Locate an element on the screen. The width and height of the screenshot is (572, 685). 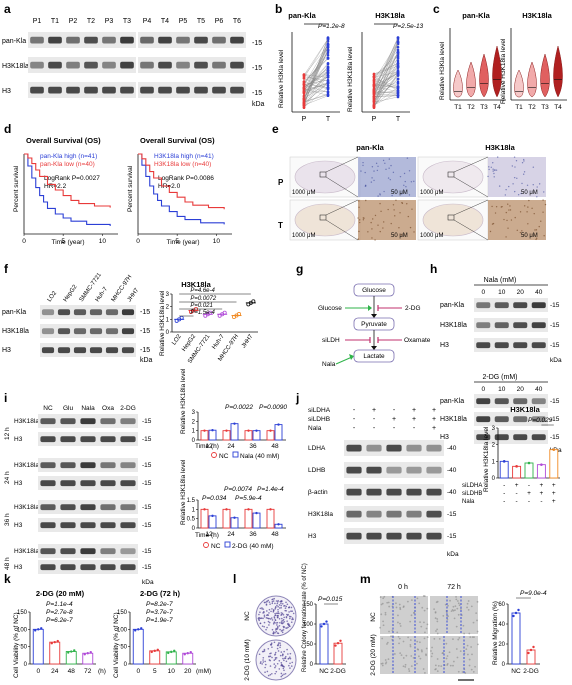
panel-e-title-right: H3K18la is located at coordinates (500, 147).